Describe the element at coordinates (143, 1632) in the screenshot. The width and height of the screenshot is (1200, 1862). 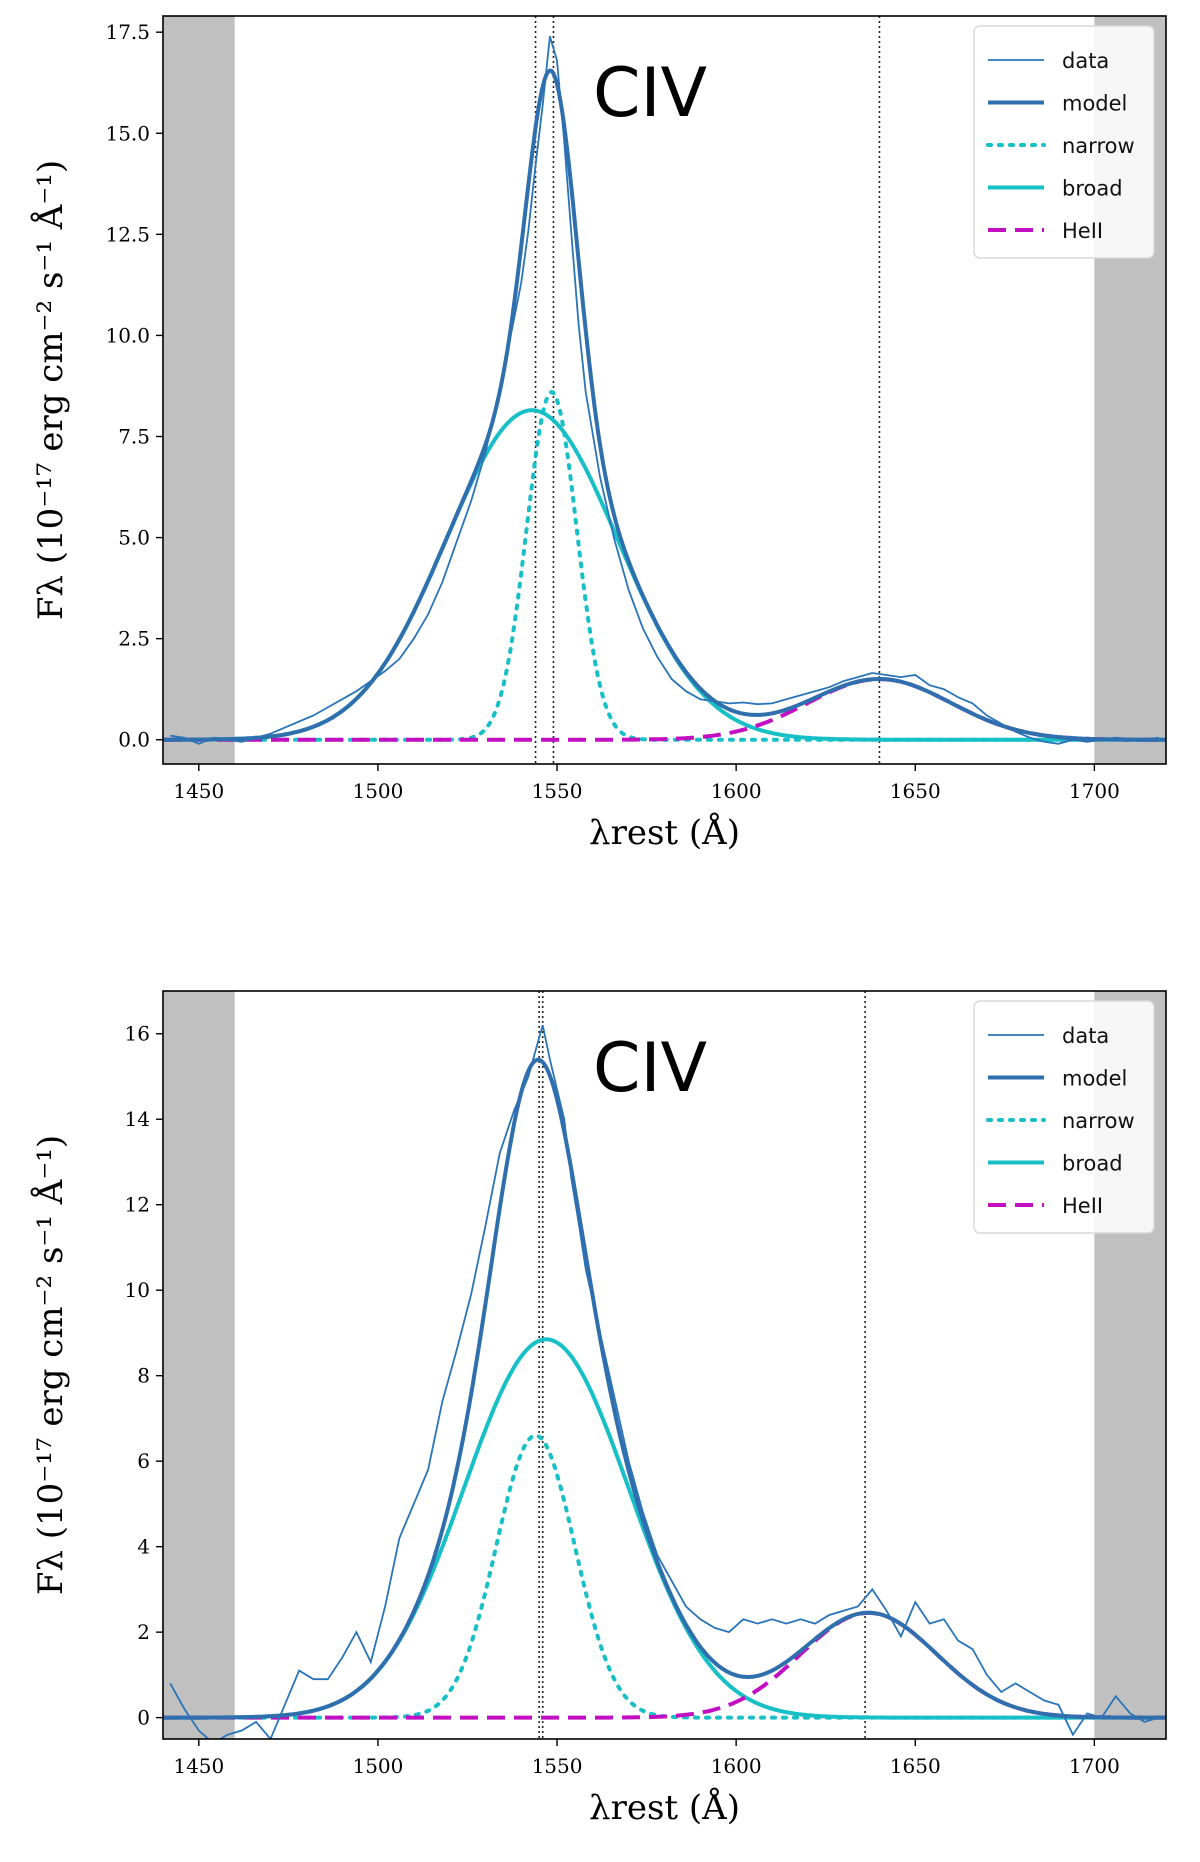
I see `y-tick-label: 2` at that location.